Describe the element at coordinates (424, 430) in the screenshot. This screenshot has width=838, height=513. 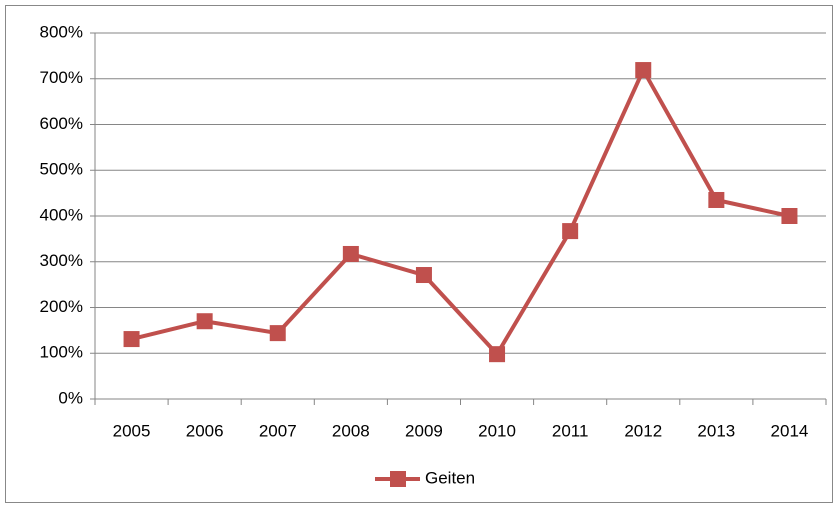
I see `x-tick-label: 2009` at that location.